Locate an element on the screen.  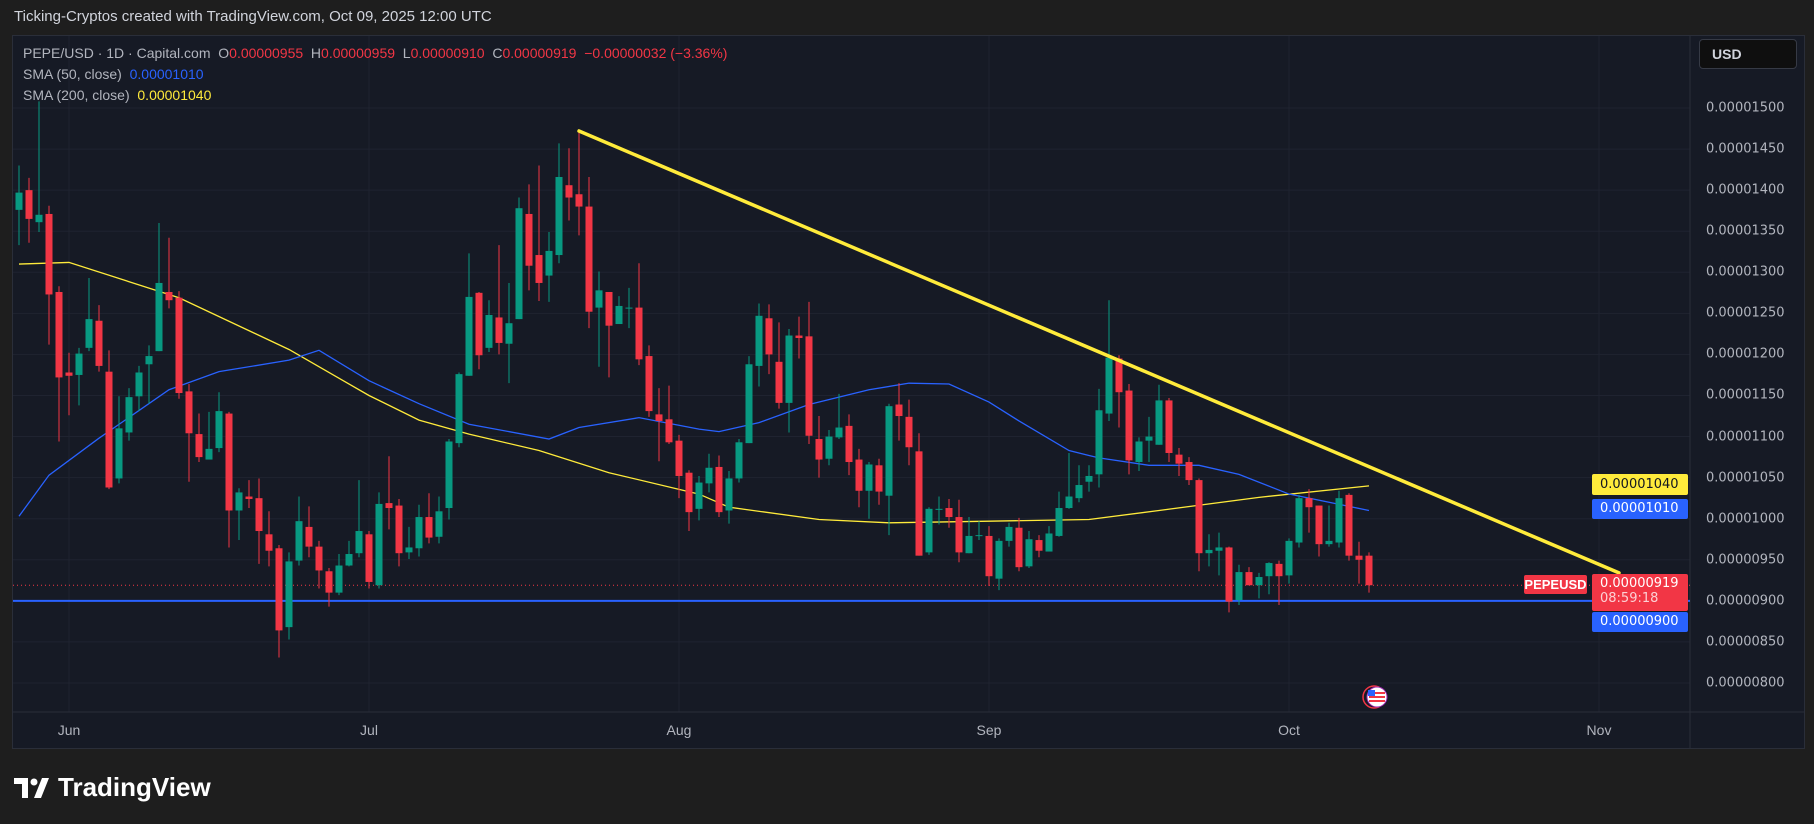
price-tick-label: 0.00000850 is located at coordinates (1745, 642).